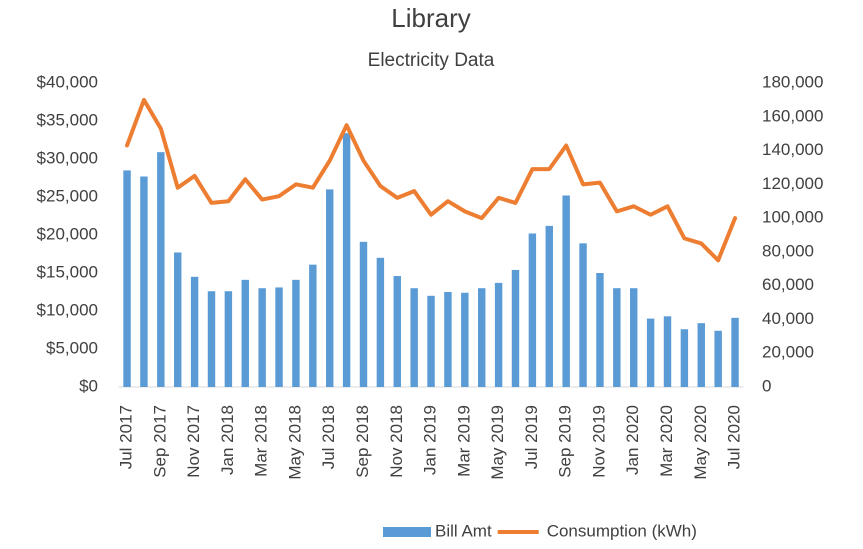 The width and height of the screenshot is (863, 549). Describe the element at coordinates (788, 318) in the screenshot. I see `y2-tick-label: 40,000` at that location.